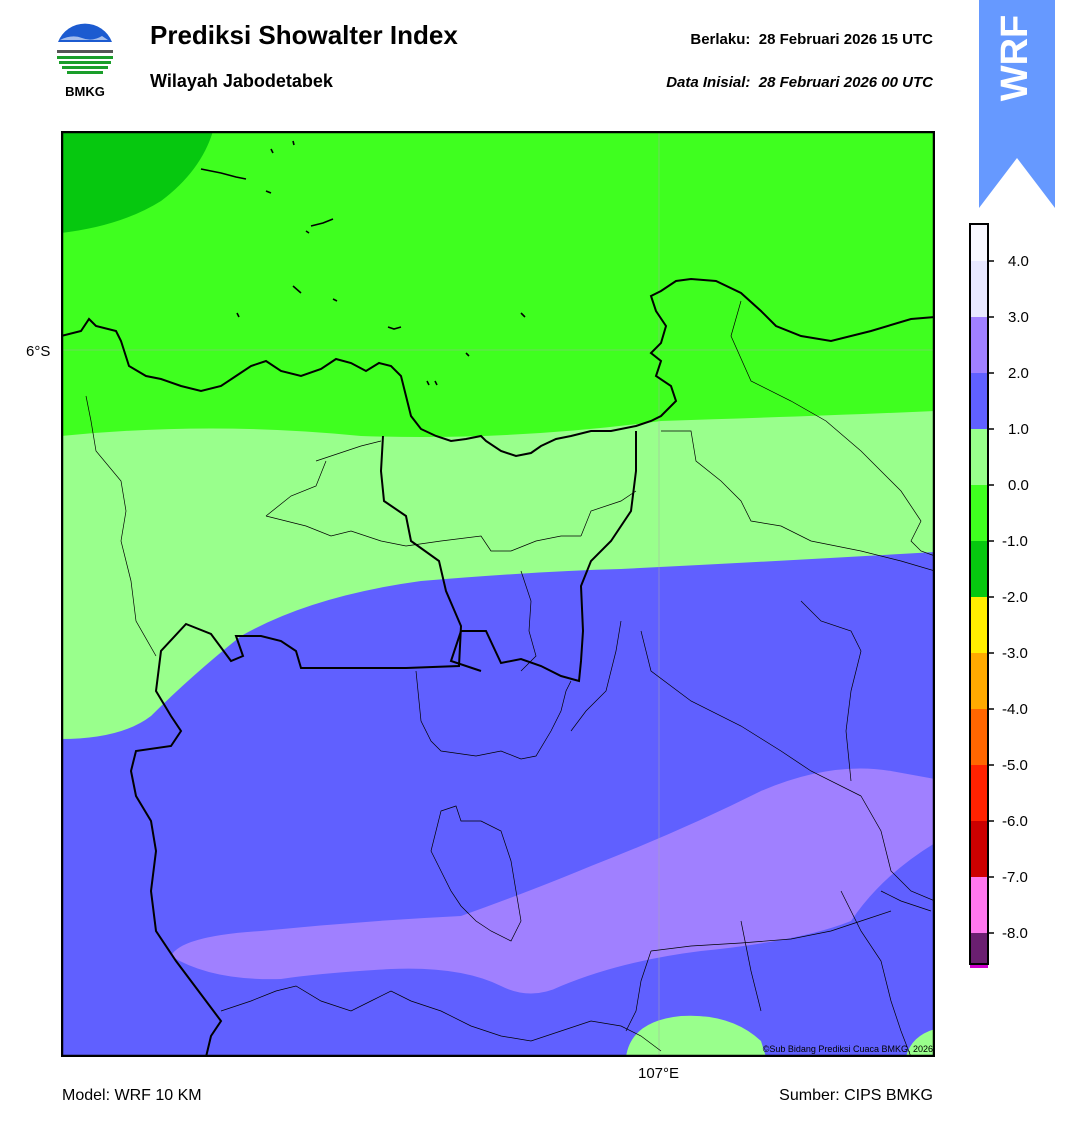 The width and height of the screenshot is (1068, 1128). Describe the element at coordinates (1015, 933) in the screenshot. I see `colorbar-label: -8.0` at that location.